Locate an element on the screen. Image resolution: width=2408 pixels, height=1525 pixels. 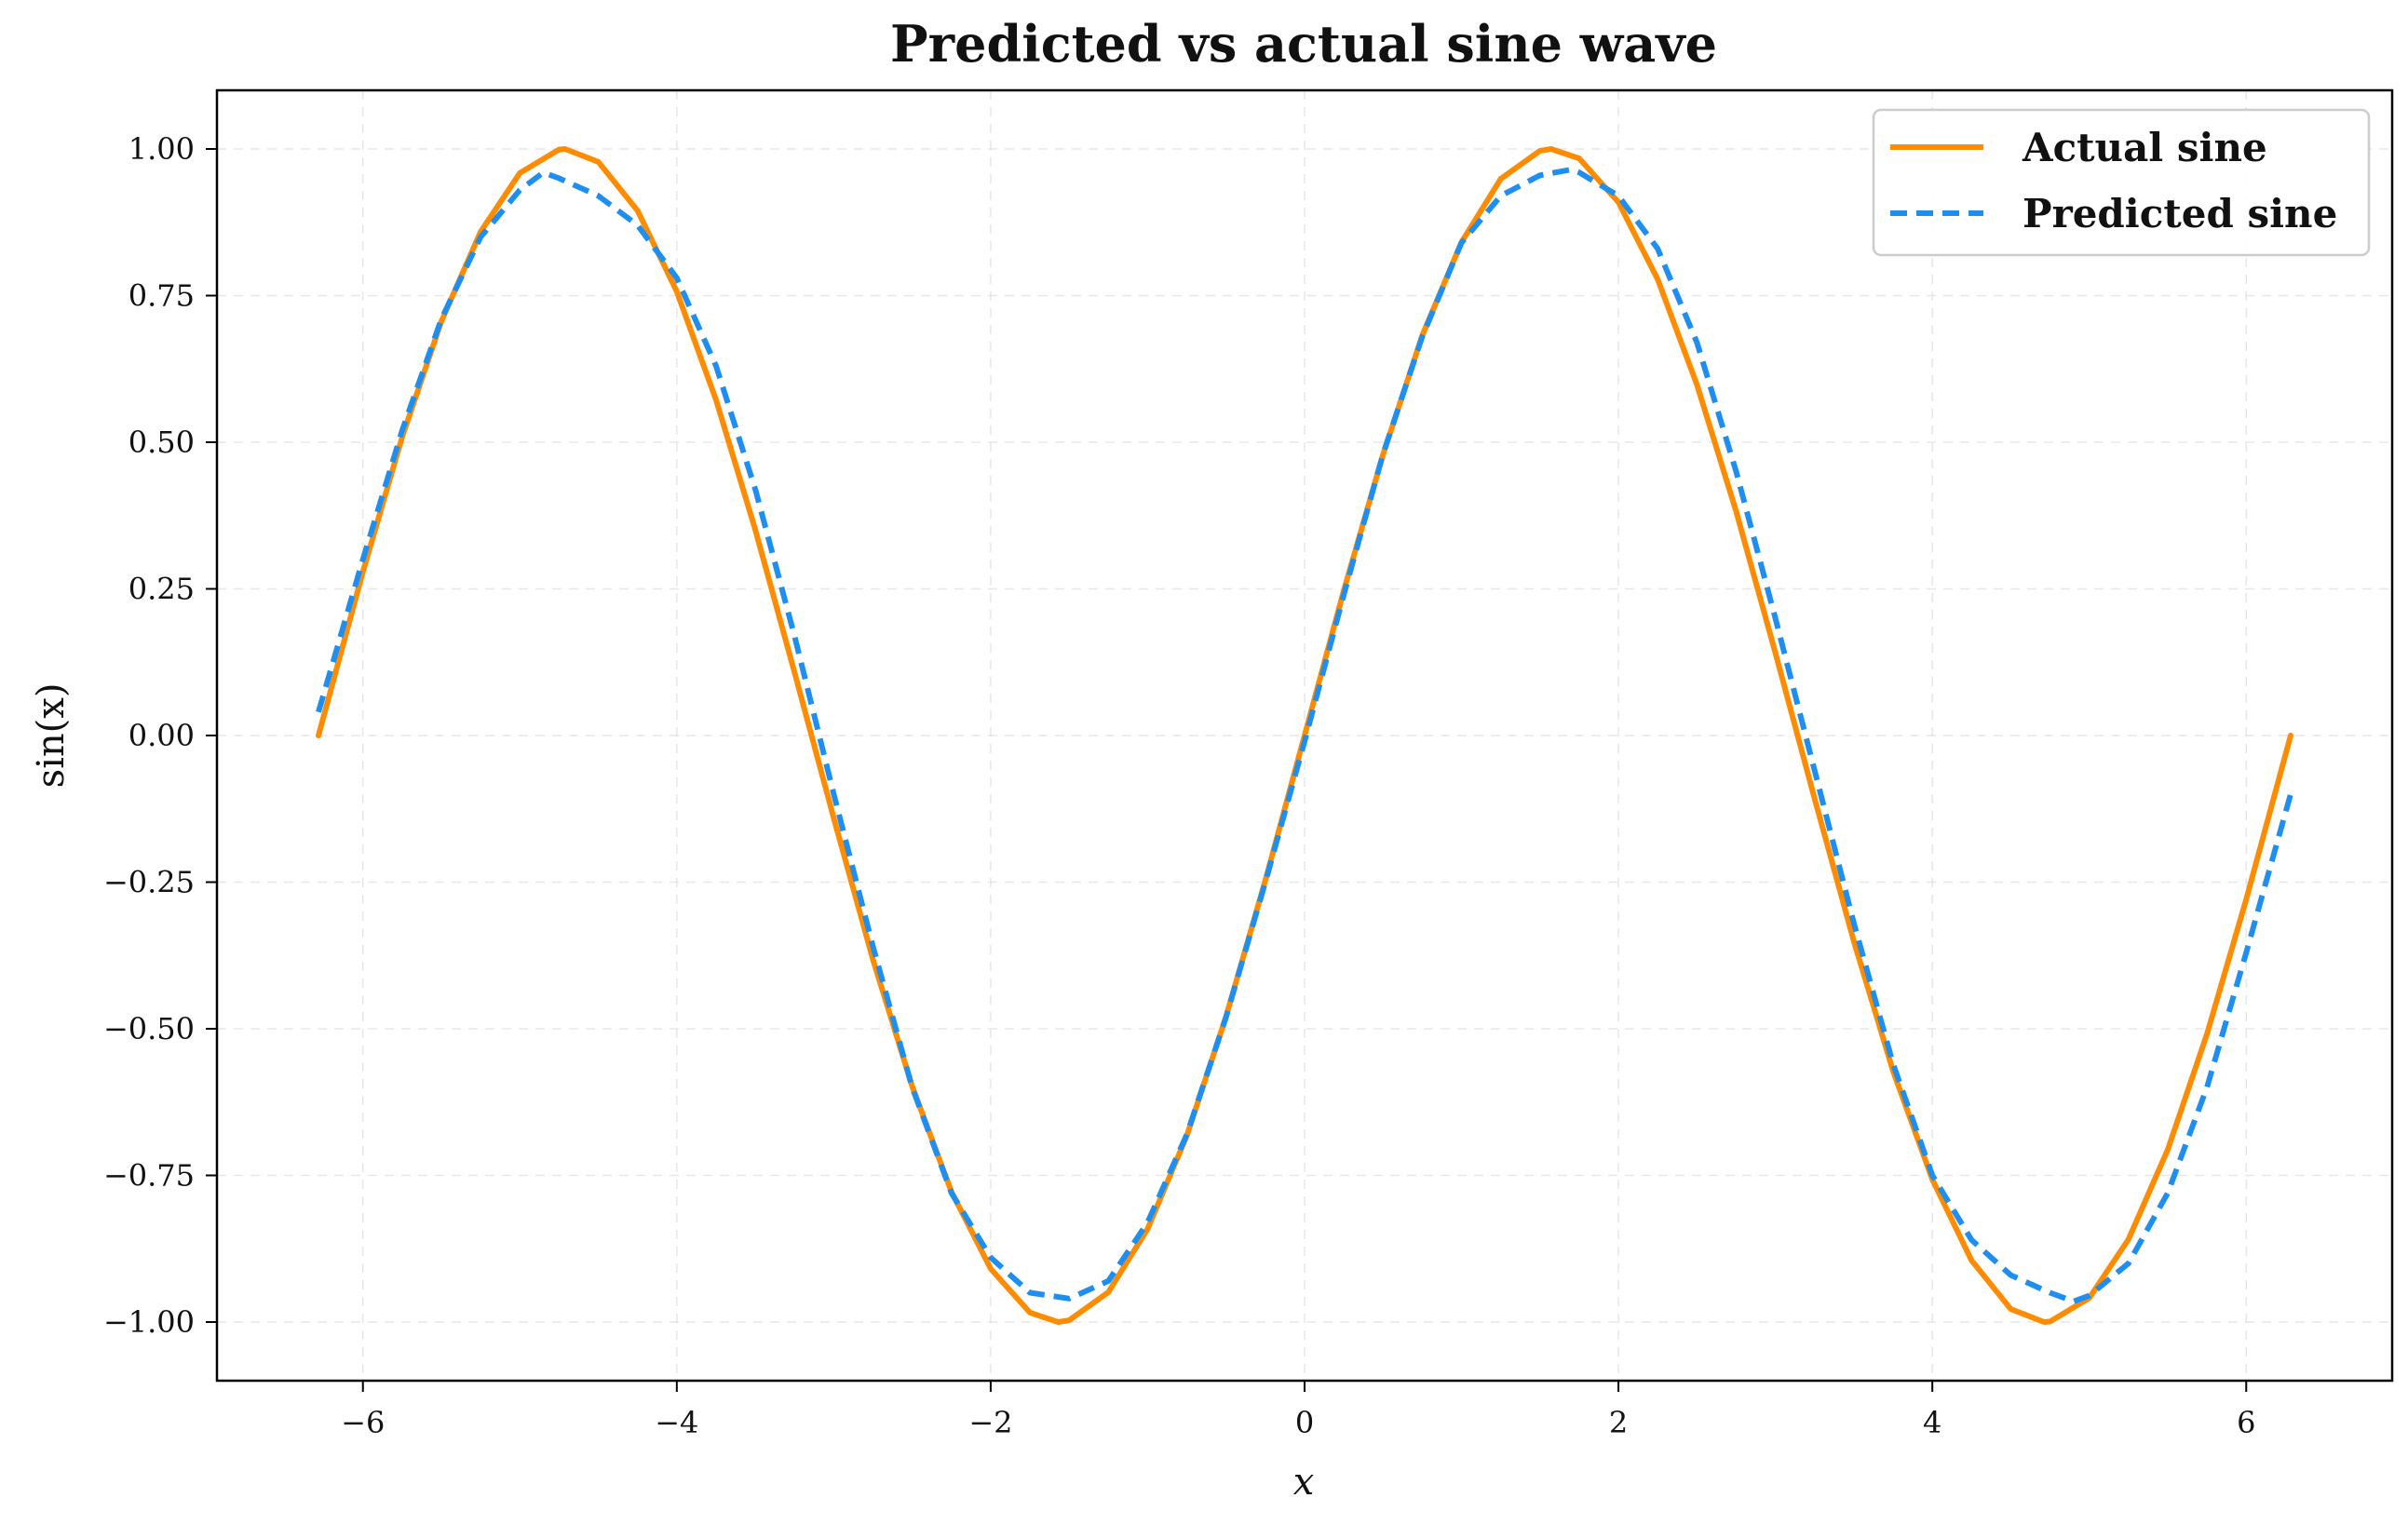
y-tick-label: 0.75 is located at coordinates (162, 296).